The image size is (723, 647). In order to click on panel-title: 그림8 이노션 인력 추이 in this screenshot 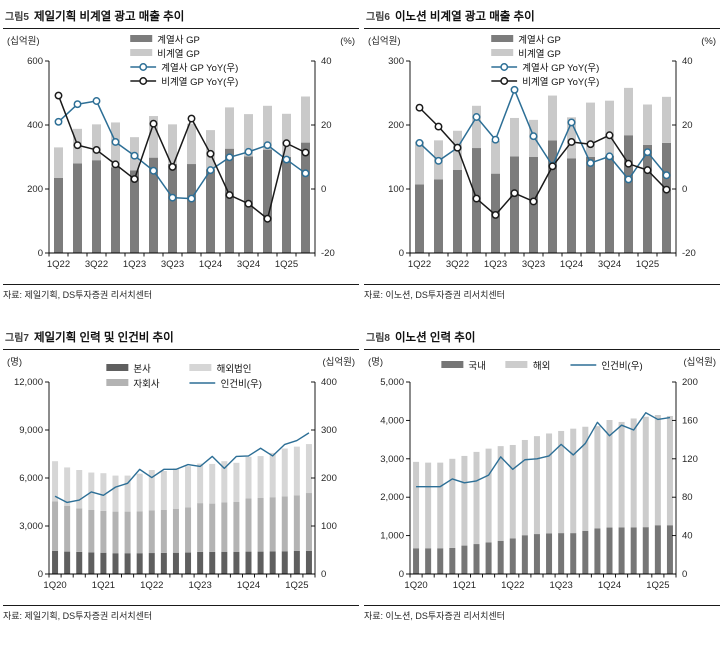, I will do `click(542, 338)`.